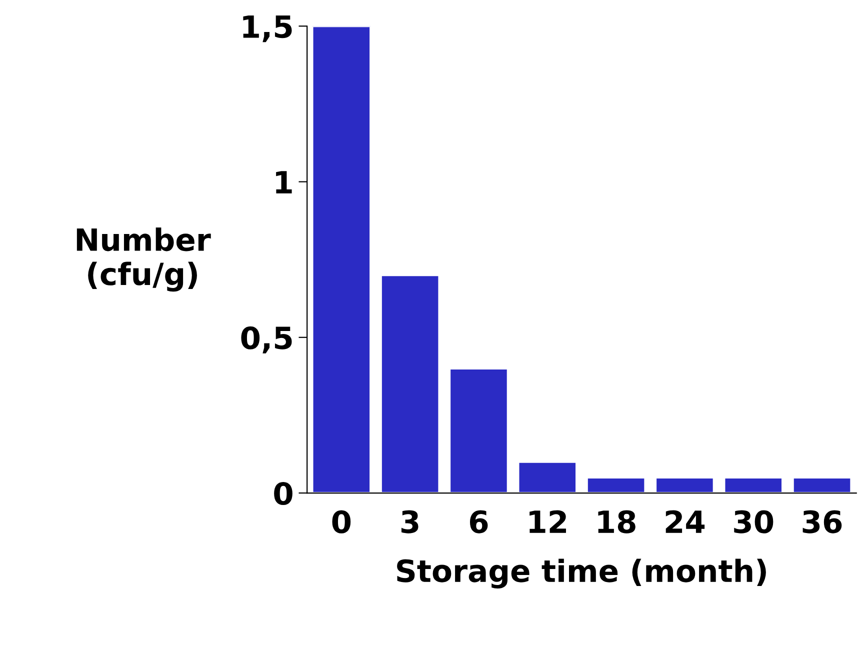 Image resolution: width=865 pixels, height=653 pixels. I want to click on y-axis-title: Number (cfu/g), so click(143, 260).